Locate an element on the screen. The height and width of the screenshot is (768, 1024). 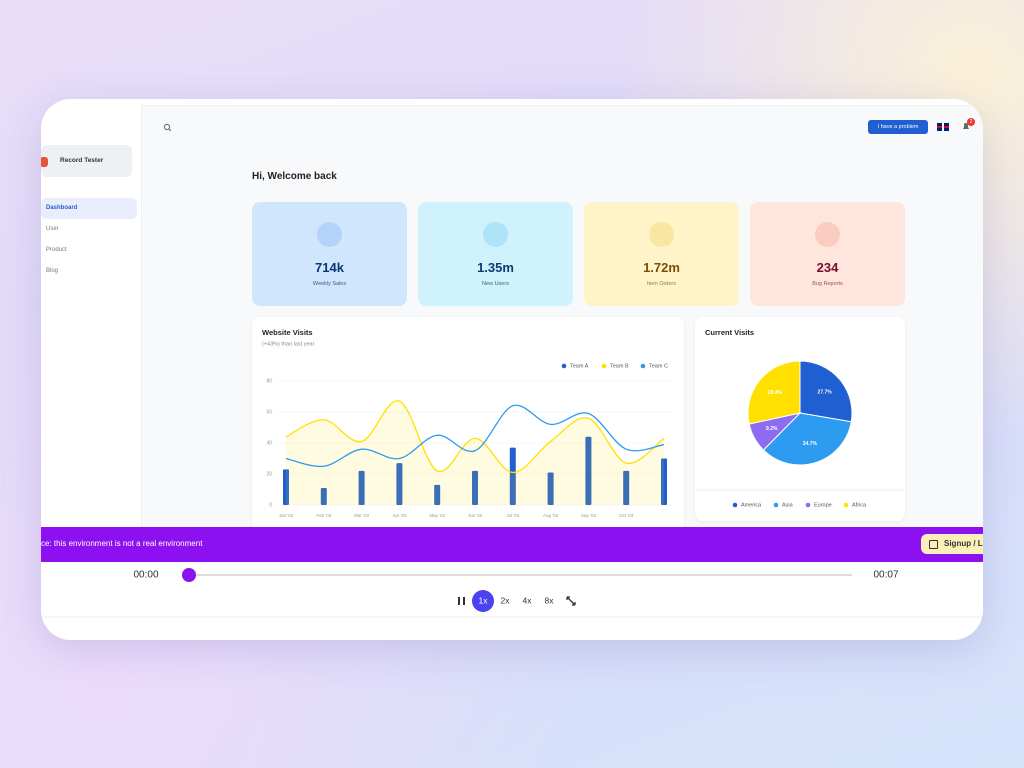
area-fill is located at coordinates (475, 452).